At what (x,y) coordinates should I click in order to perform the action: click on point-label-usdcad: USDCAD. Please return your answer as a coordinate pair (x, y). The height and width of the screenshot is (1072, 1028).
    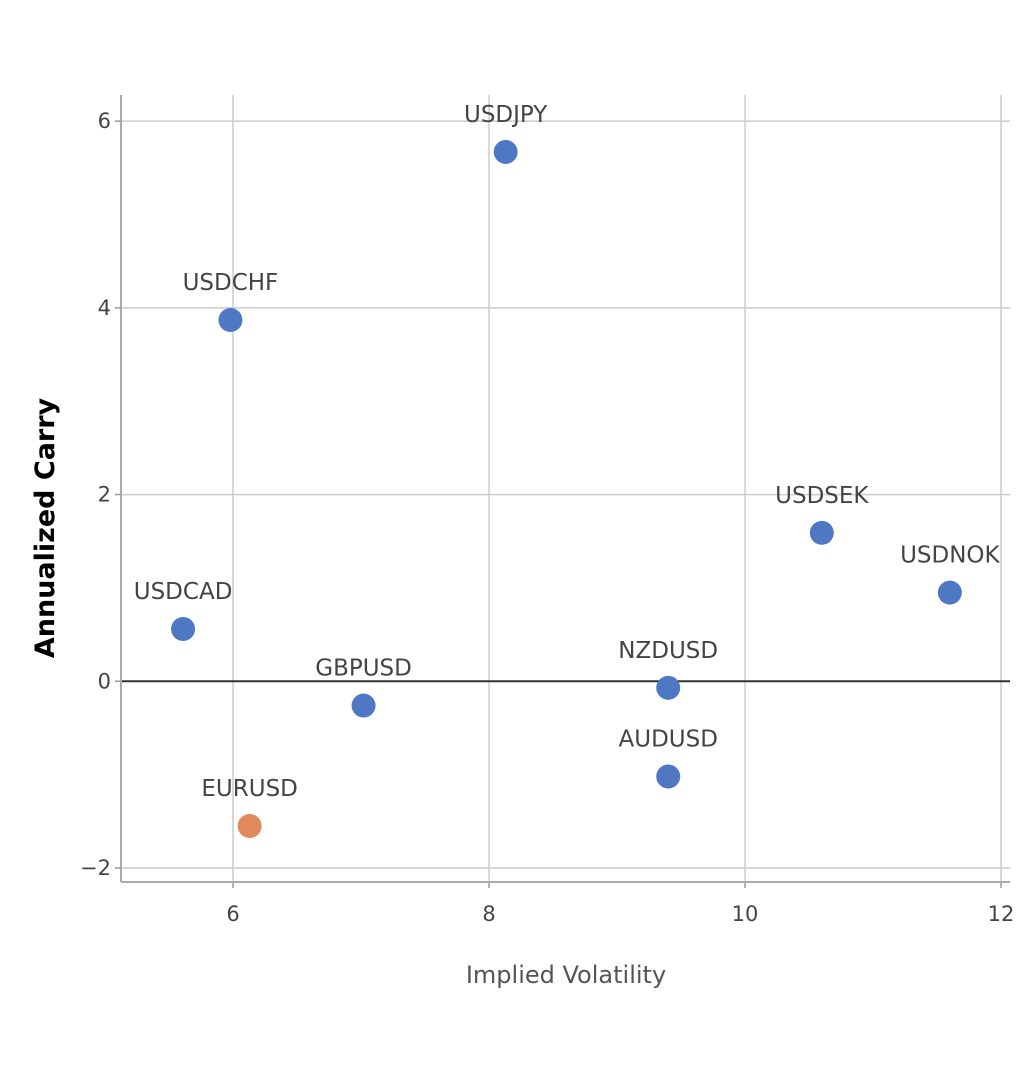
    Looking at the image, I should click on (183, 592).